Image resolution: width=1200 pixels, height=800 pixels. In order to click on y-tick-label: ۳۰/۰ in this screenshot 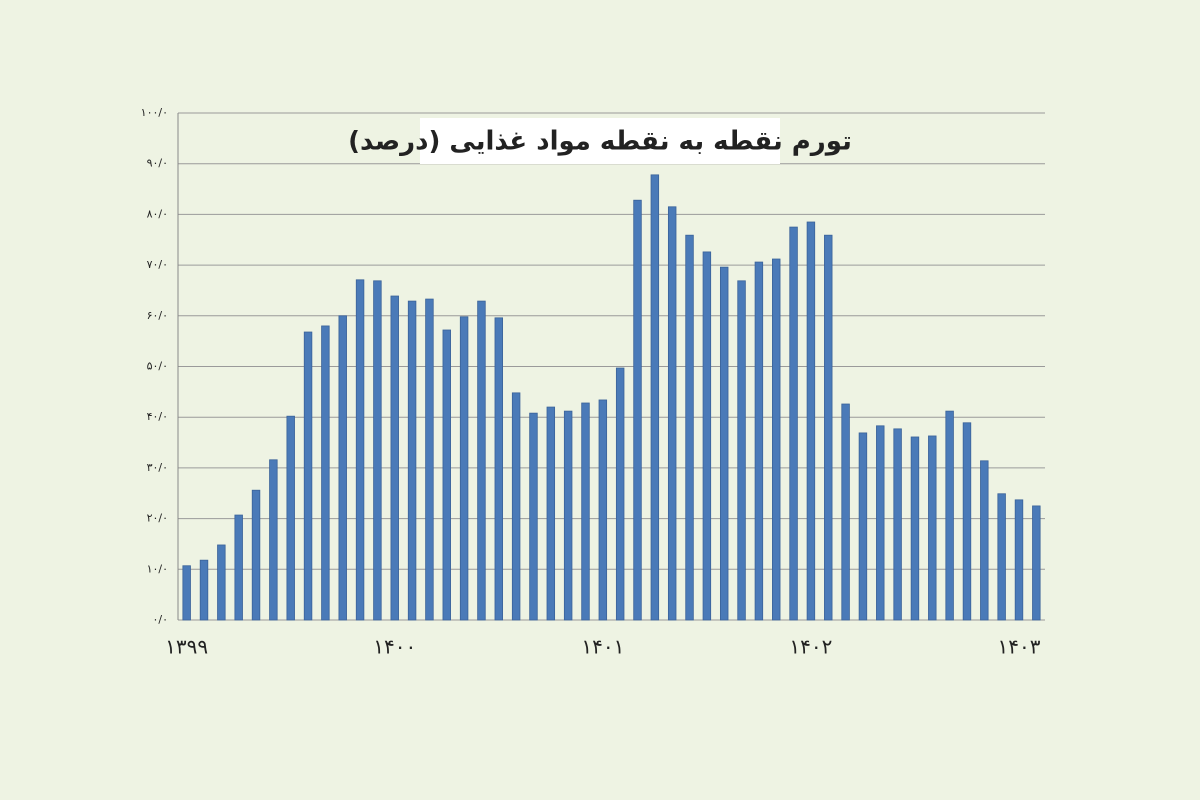, I will do `click(157, 467)`.